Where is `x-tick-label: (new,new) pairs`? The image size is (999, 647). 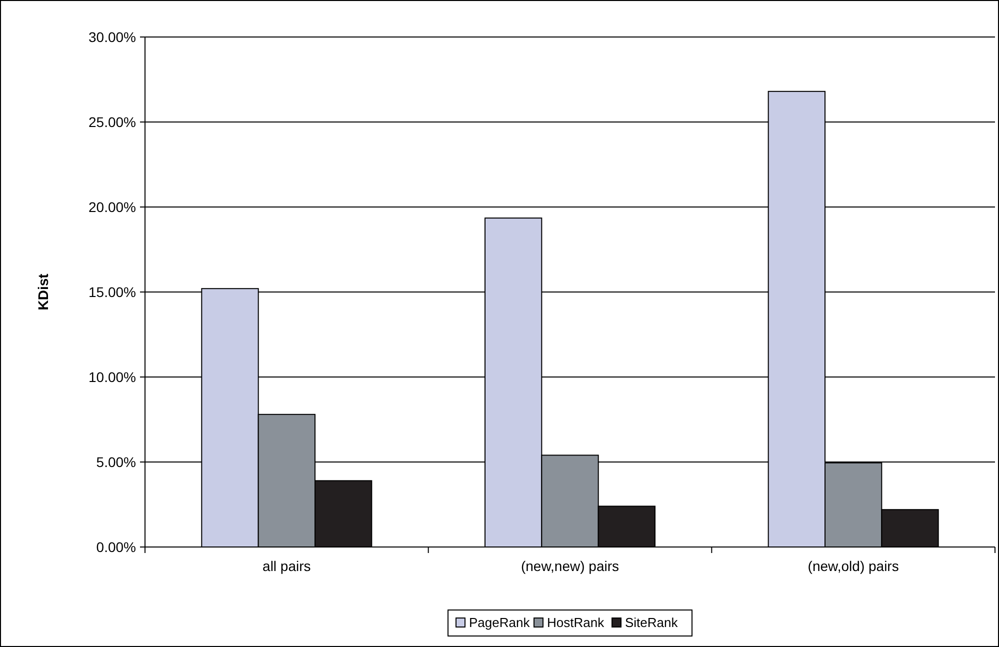
x-tick-label: (new,new) pairs is located at coordinates (570, 566).